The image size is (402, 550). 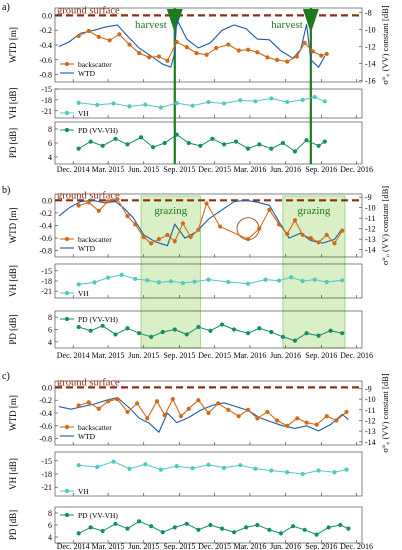 I want to click on vv-tick-label: -16, so click(x=370, y=80).